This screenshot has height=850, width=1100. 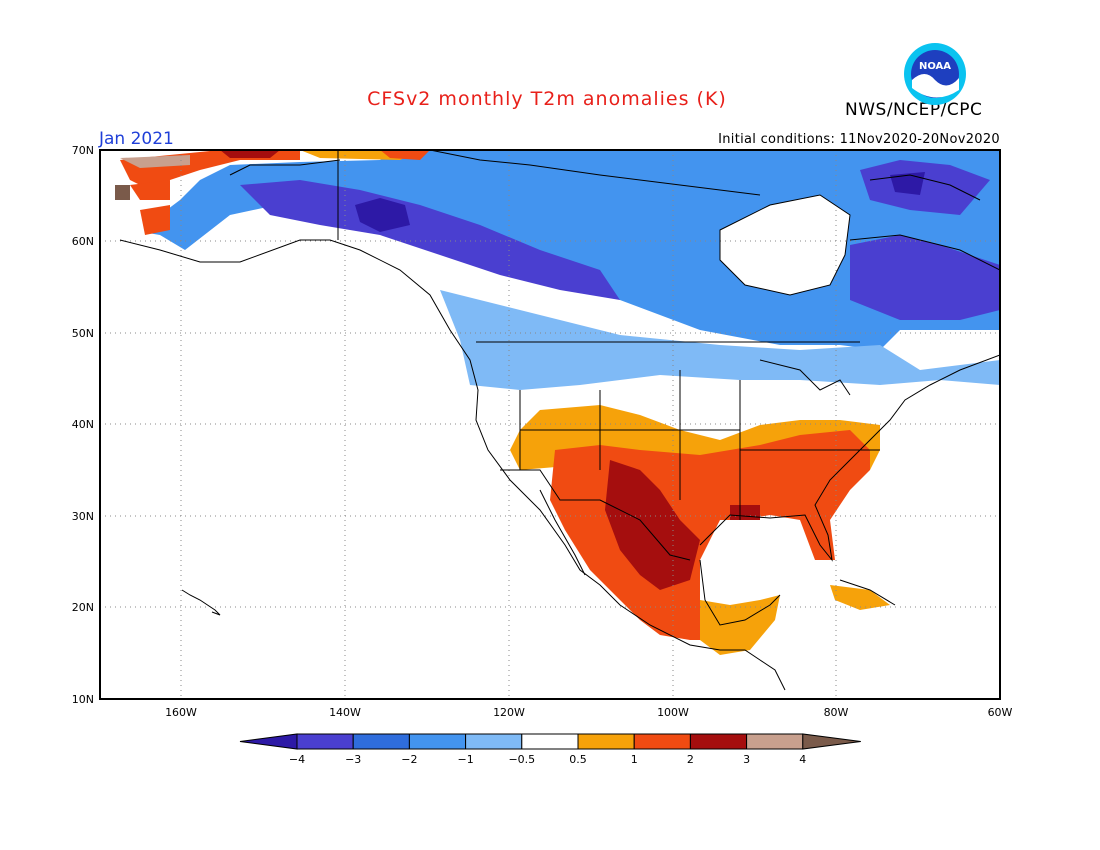 I want to click on colorbar: −4 −3 −2 −1 −0.5 0.5 1 2 3 4, so click(x=550, y=749).